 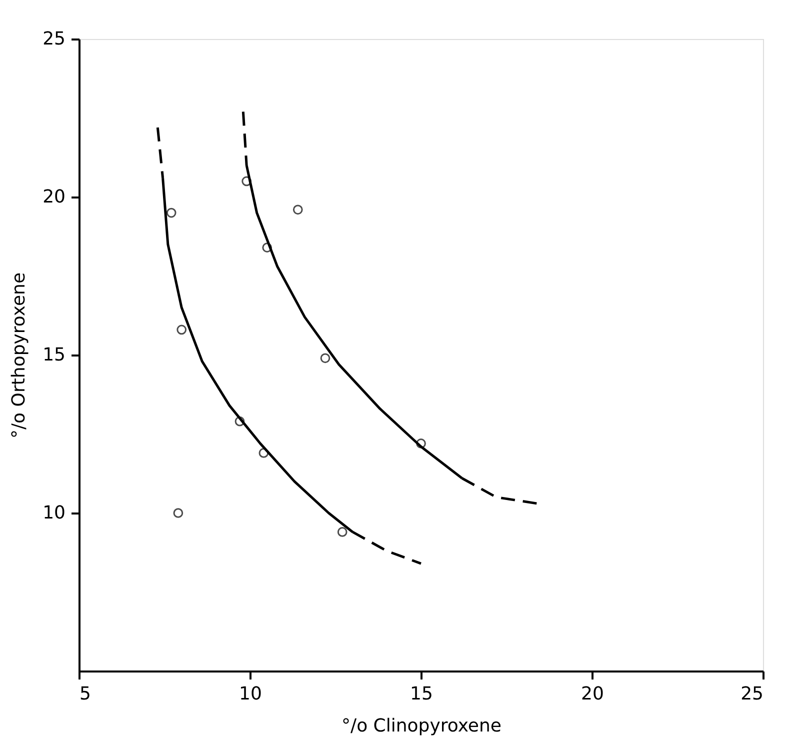 What do you see at coordinates (54, 39) in the screenshot?
I see `y-tick-label: 25` at bounding box center [54, 39].